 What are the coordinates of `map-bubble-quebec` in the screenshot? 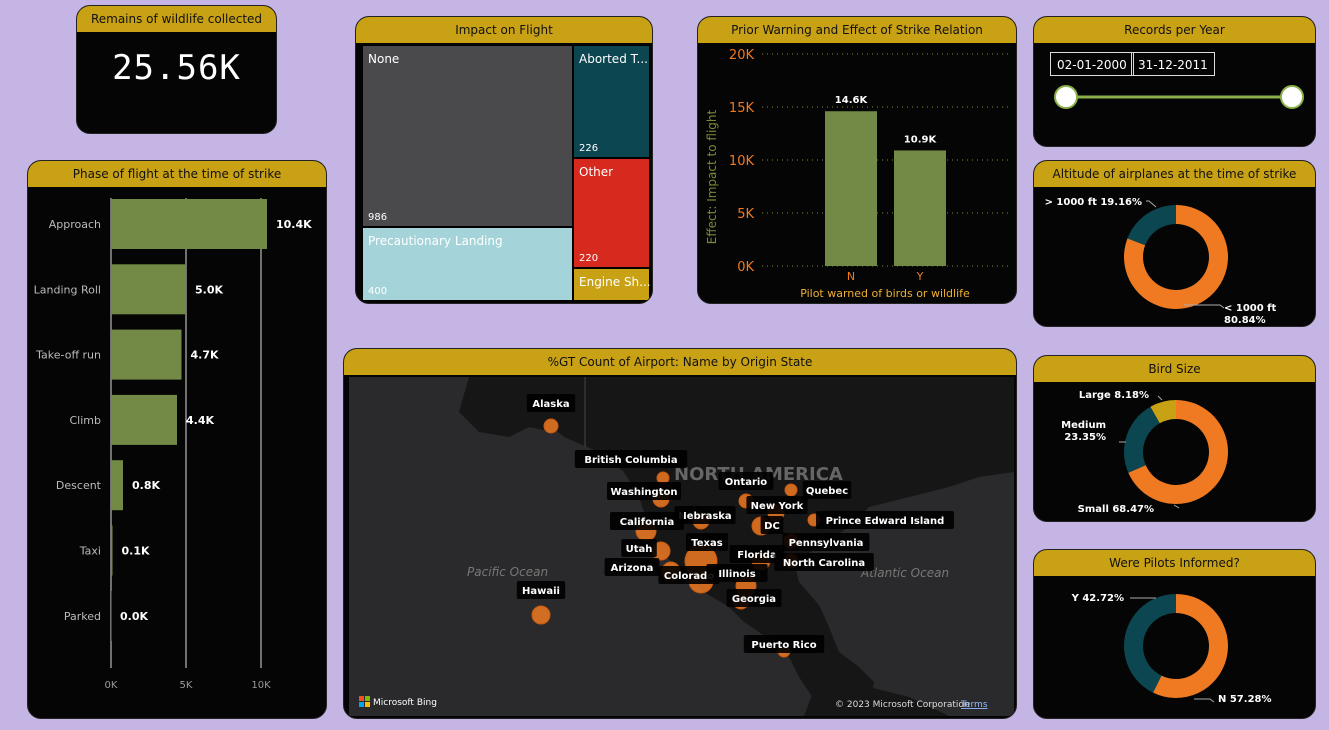 It's located at (791, 490).